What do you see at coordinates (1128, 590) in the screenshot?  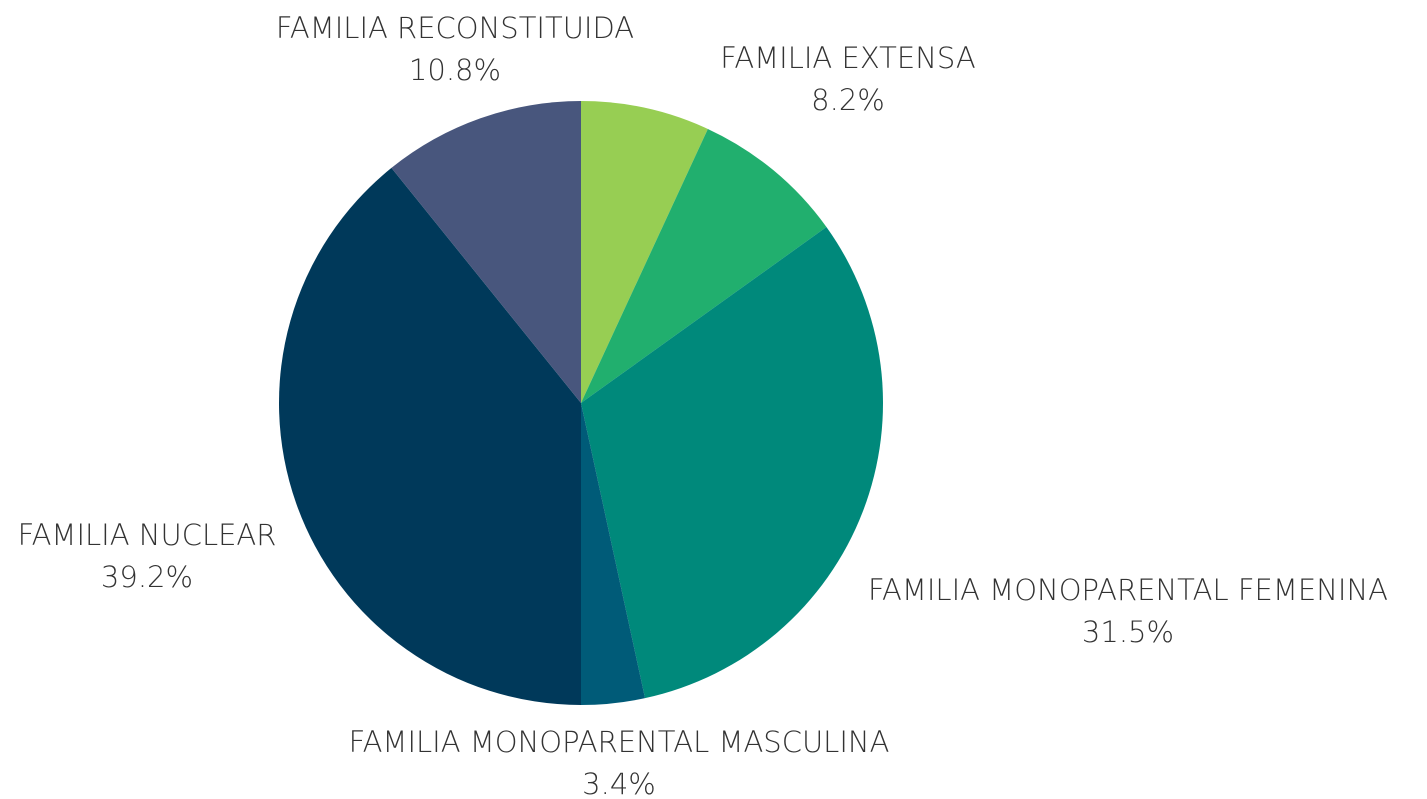 I see `slice-label: FAMILIA MONOPARENTAL FEMENINA` at bounding box center [1128, 590].